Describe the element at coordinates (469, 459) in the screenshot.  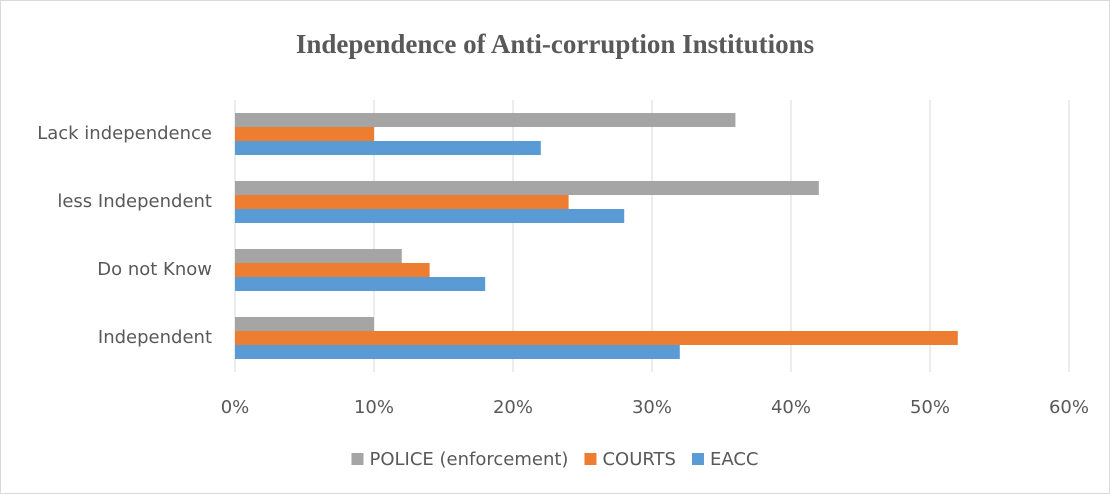
I see `legend-label: POLICE (enforcement)` at that location.